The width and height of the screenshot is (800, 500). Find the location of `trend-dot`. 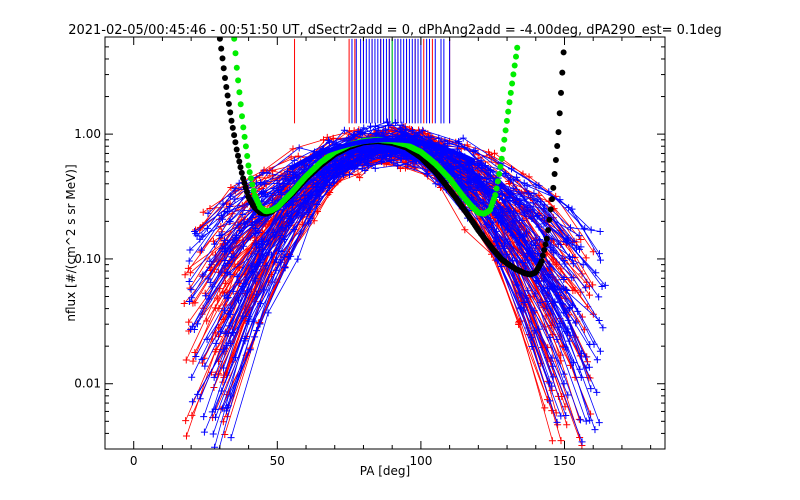

trend-dot is located at coordinates (473, 160).